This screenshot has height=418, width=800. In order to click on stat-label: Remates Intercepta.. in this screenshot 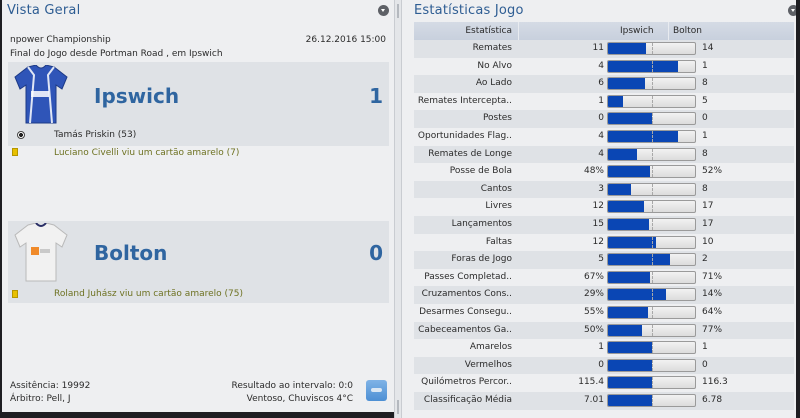, I will do `click(464, 100)`.